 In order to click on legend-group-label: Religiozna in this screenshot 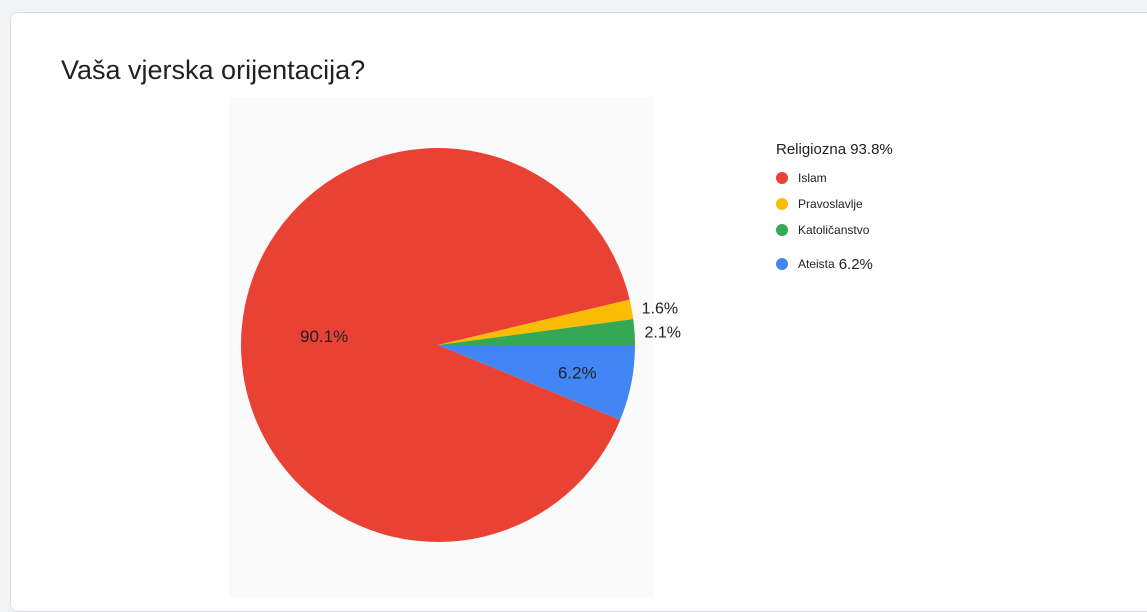, I will do `click(811, 149)`.